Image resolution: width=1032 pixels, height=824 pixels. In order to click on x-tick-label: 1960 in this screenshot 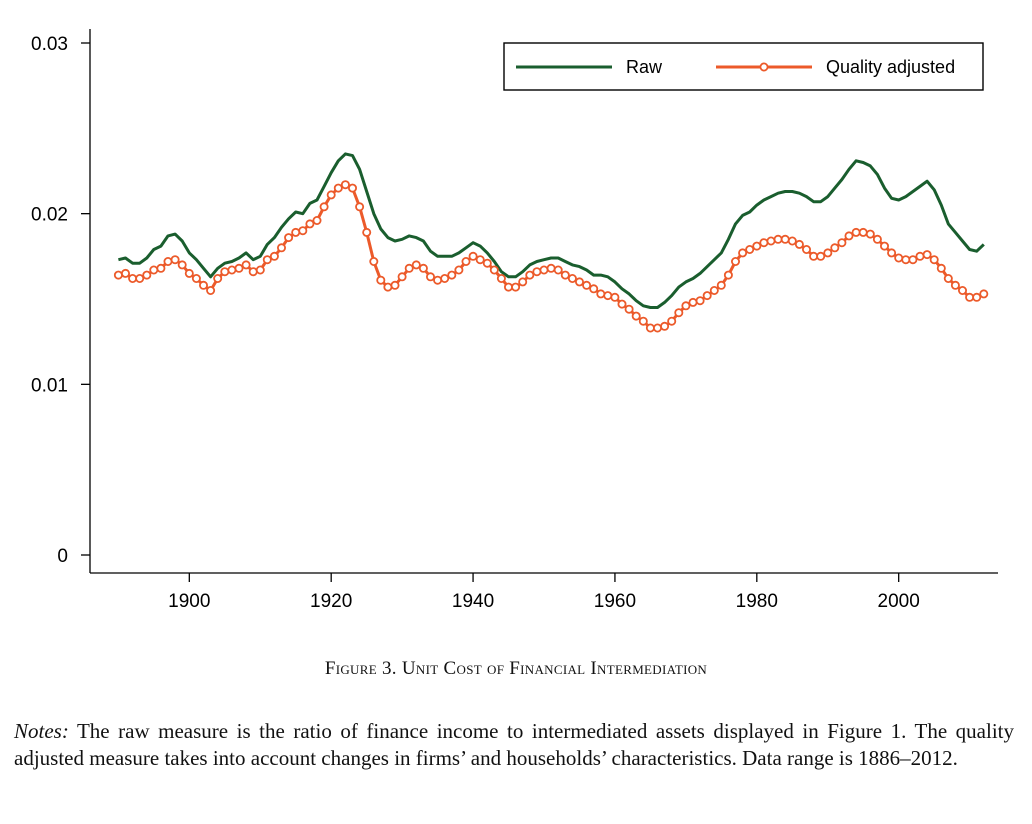, I will do `click(615, 601)`.